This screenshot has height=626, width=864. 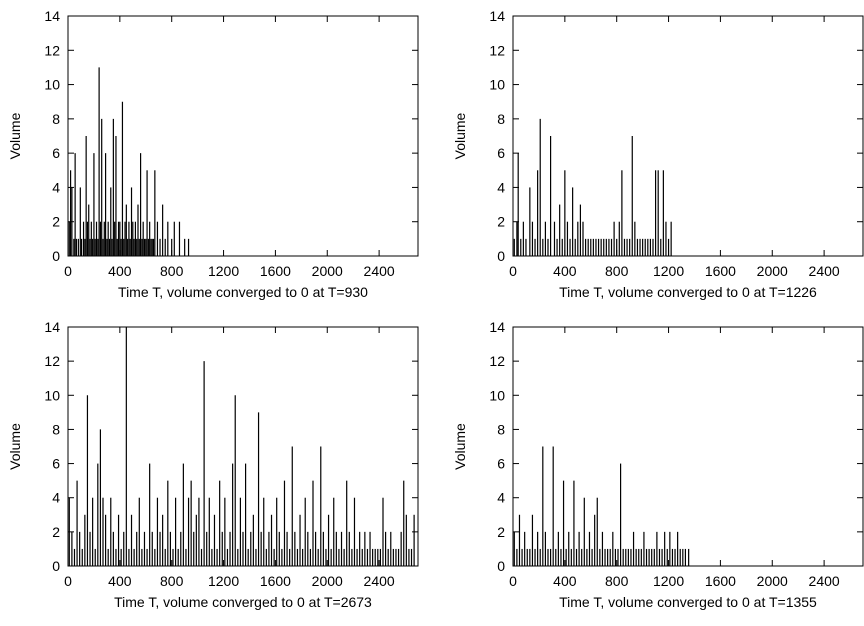 I want to click on x-axis-label: Time T, volume converged to 0 at T=2673, so click(x=243, y=602).